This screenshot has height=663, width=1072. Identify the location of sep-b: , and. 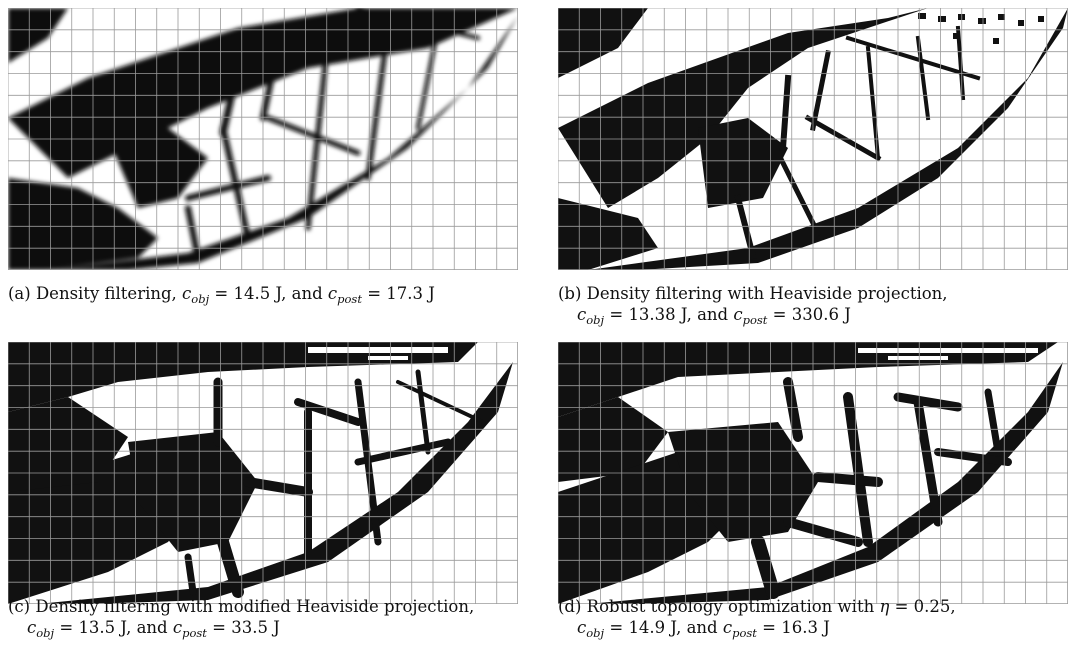
(710, 314).